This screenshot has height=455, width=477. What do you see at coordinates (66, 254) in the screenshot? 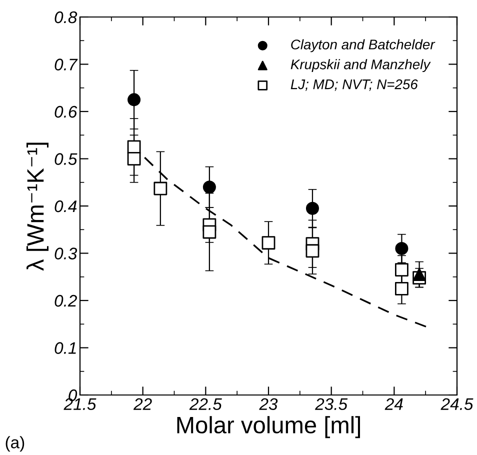
I see `y-tick-label: 0.3` at bounding box center [66, 254].